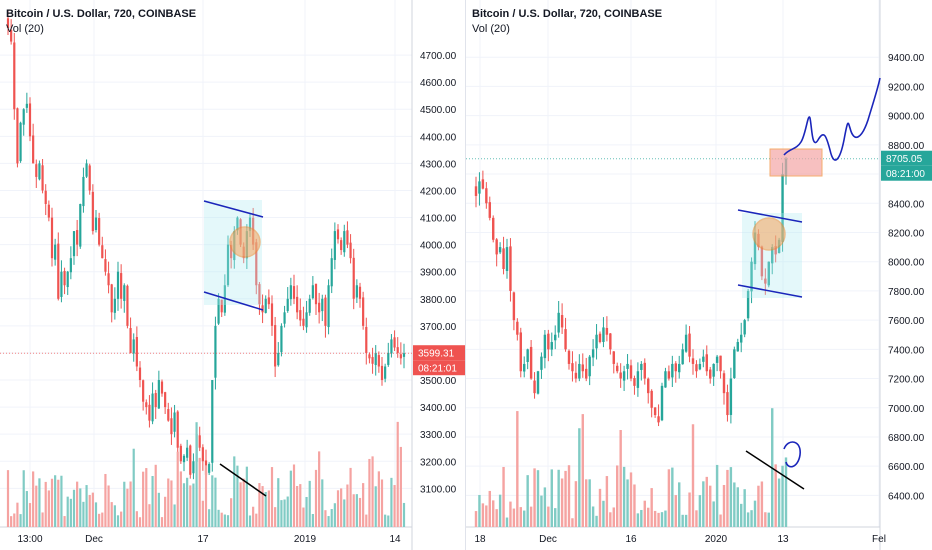  I want to click on y-tick-label: 9400.00, so click(906, 58).